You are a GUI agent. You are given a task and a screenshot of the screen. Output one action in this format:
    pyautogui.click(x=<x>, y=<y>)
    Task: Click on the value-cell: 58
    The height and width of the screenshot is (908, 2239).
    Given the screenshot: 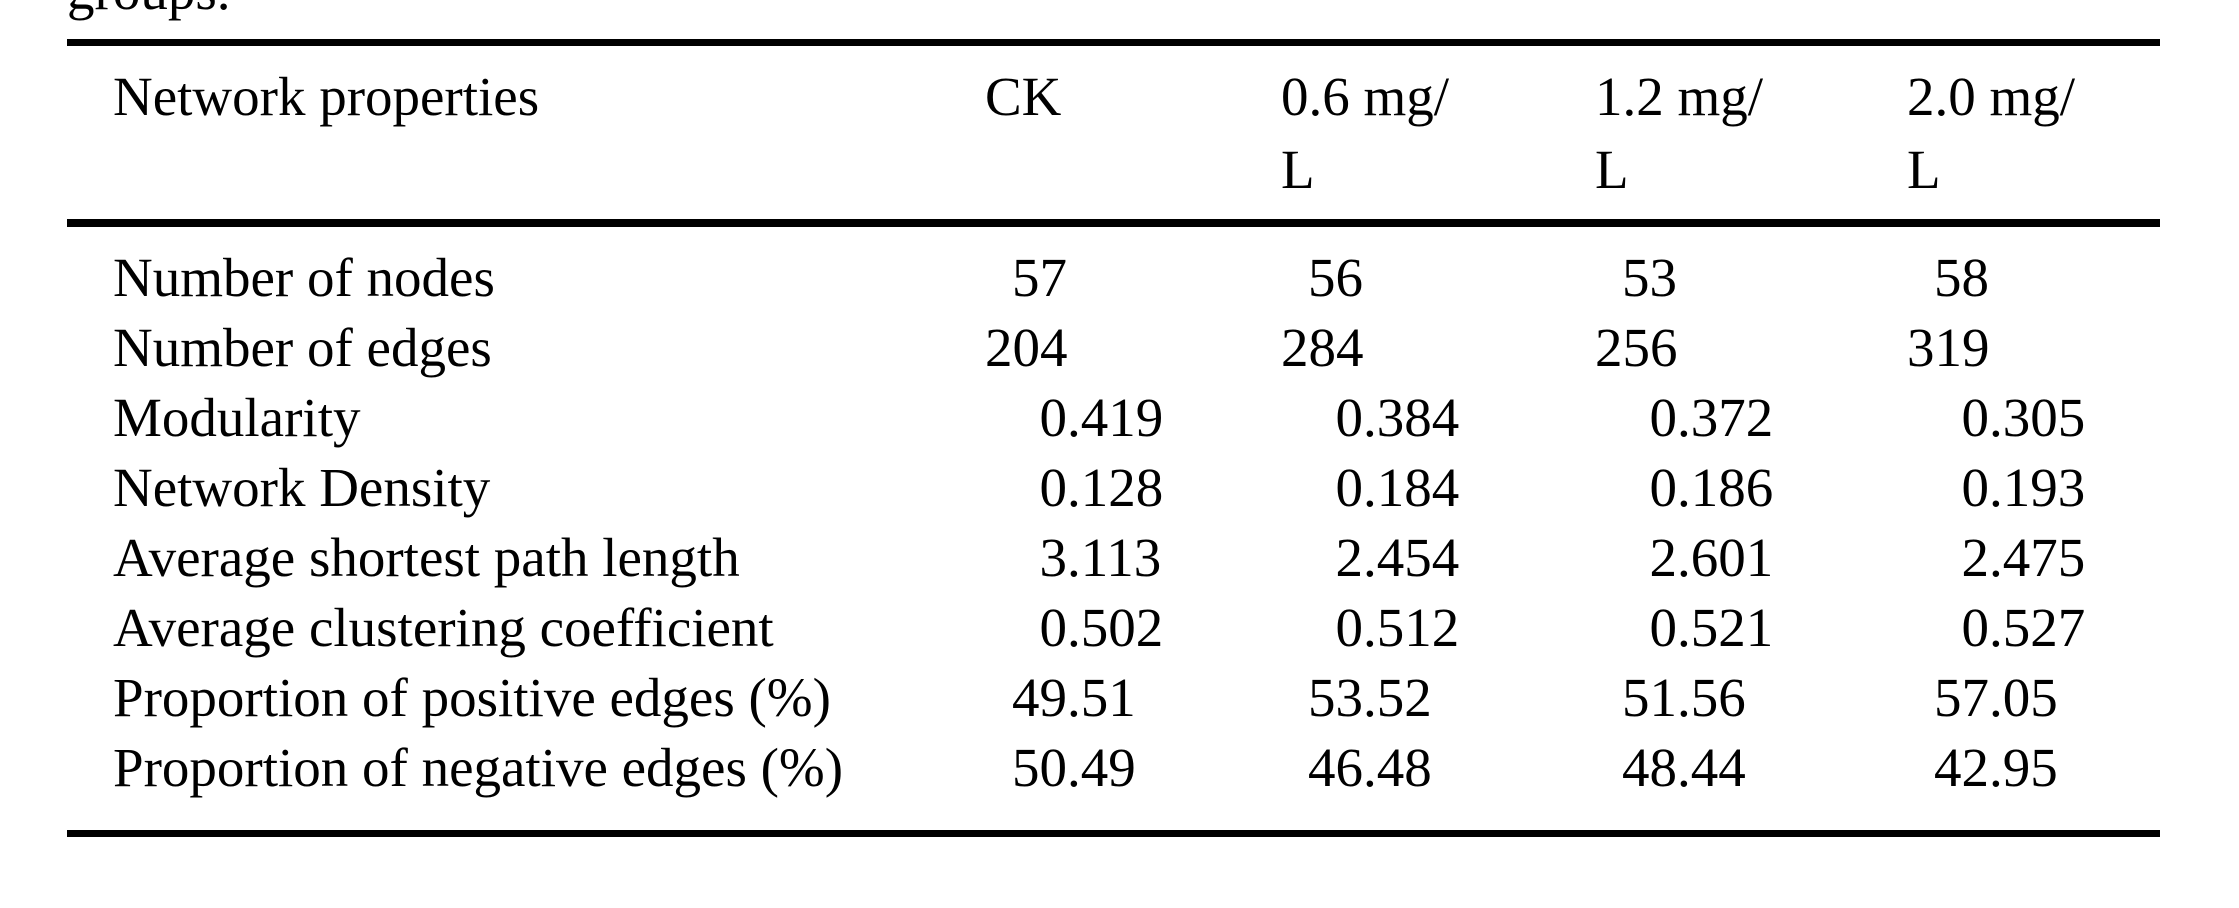 What is the action you would take?
    pyautogui.click(x=2033, y=278)
    